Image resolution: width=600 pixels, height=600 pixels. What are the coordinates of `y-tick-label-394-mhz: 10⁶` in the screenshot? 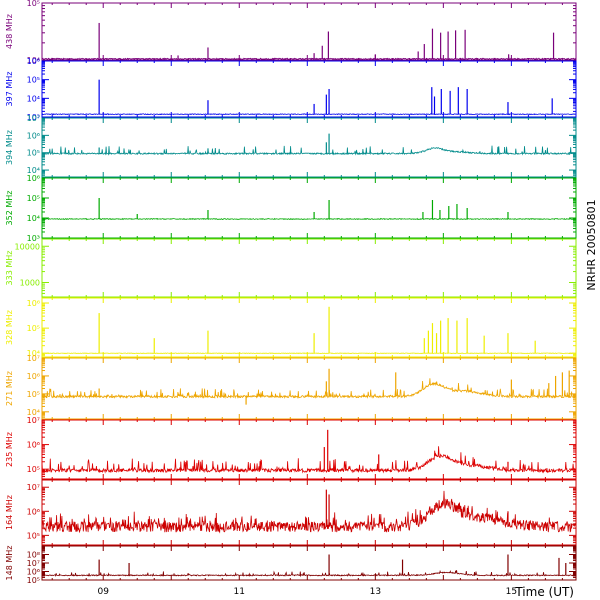 It's located at (33, 135).